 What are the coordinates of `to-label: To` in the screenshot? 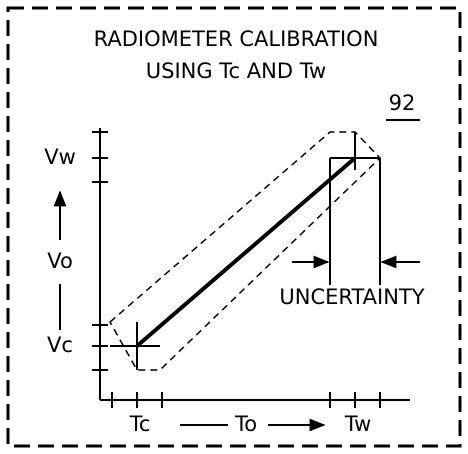 It's located at (245, 424).